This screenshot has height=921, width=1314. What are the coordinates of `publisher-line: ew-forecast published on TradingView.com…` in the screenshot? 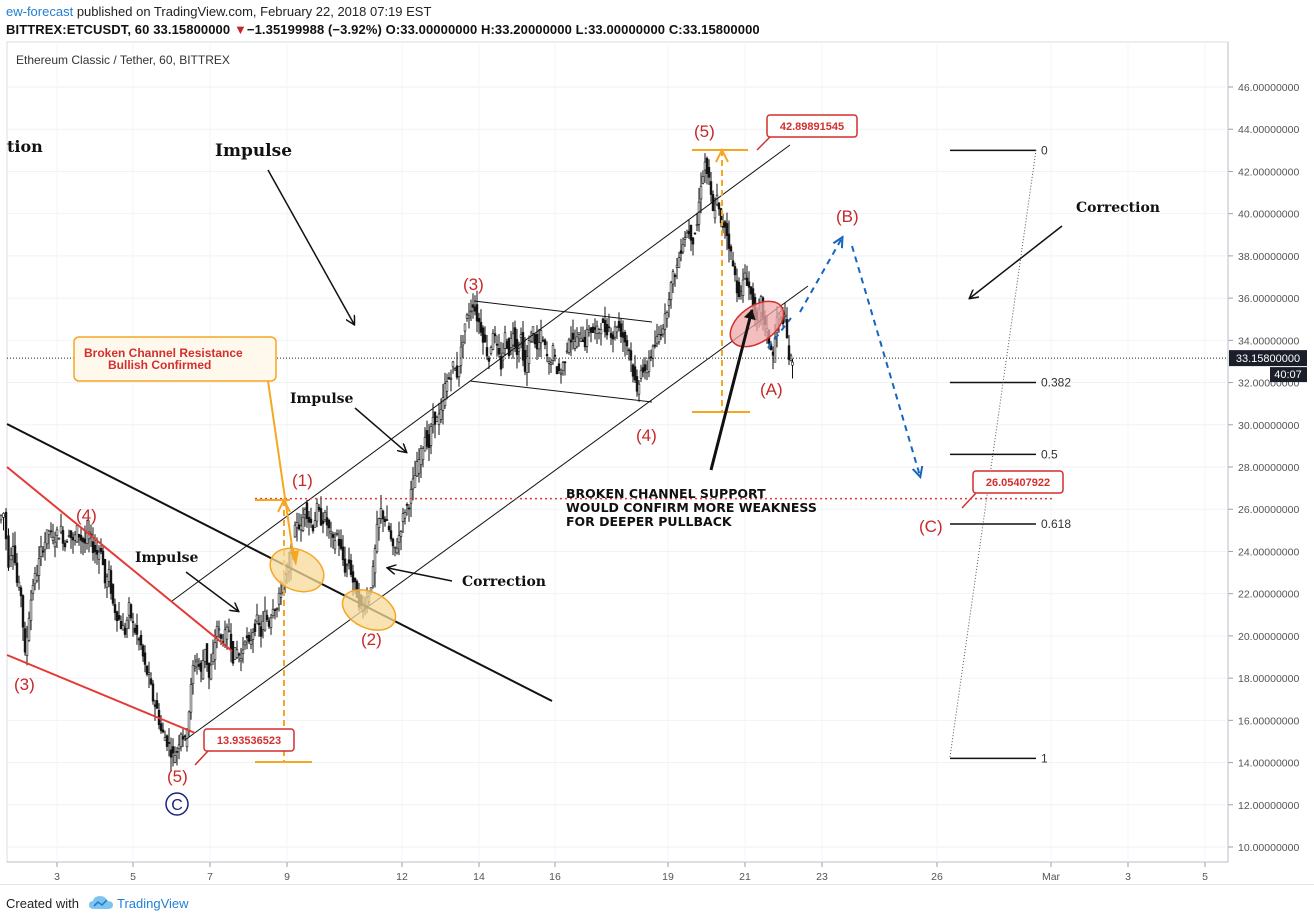 It's located at (218, 11).